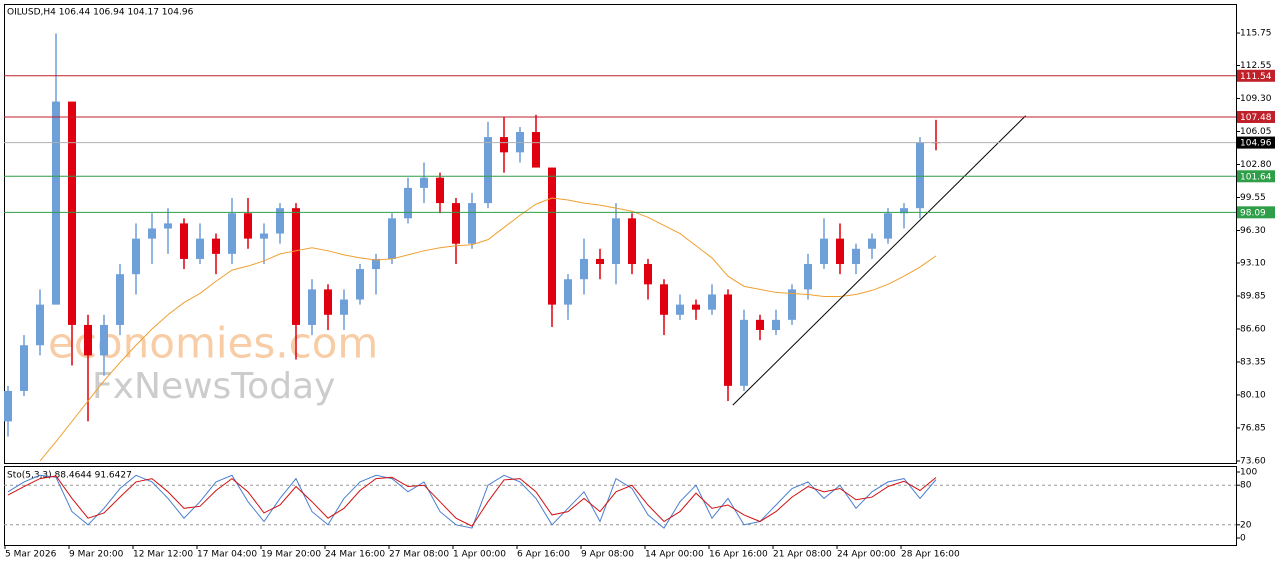 The height and width of the screenshot is (567, 1280). What do you see at coordinates (607, 555) in the screenshot?
I see `x-tick-label: 9 Apr 08:00` at bounding box center [607, 555].